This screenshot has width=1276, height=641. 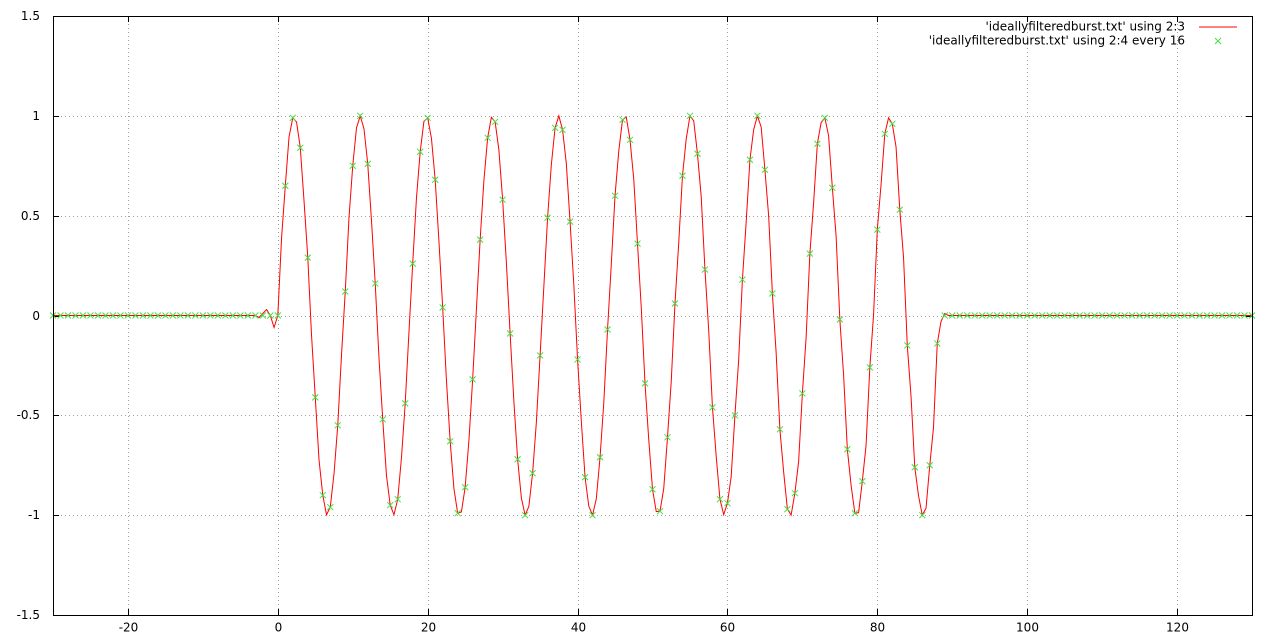 I want to click on y-tick-label: 1.5, so click(x=30, y=16).